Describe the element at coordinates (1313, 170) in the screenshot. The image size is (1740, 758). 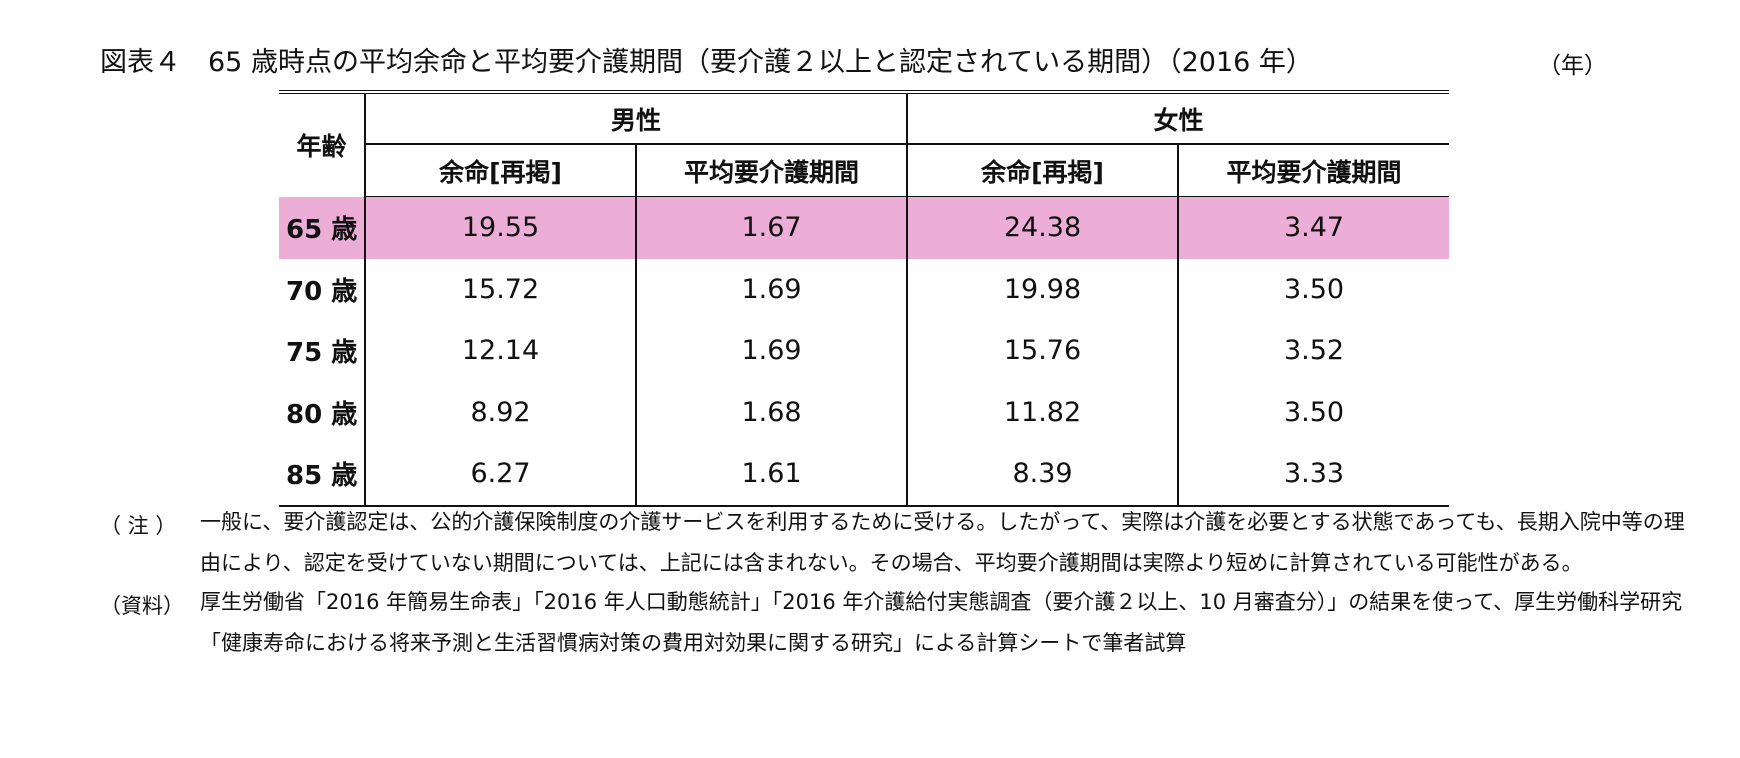
I see `female-care-period-header: 平均要介護期間` at that location.